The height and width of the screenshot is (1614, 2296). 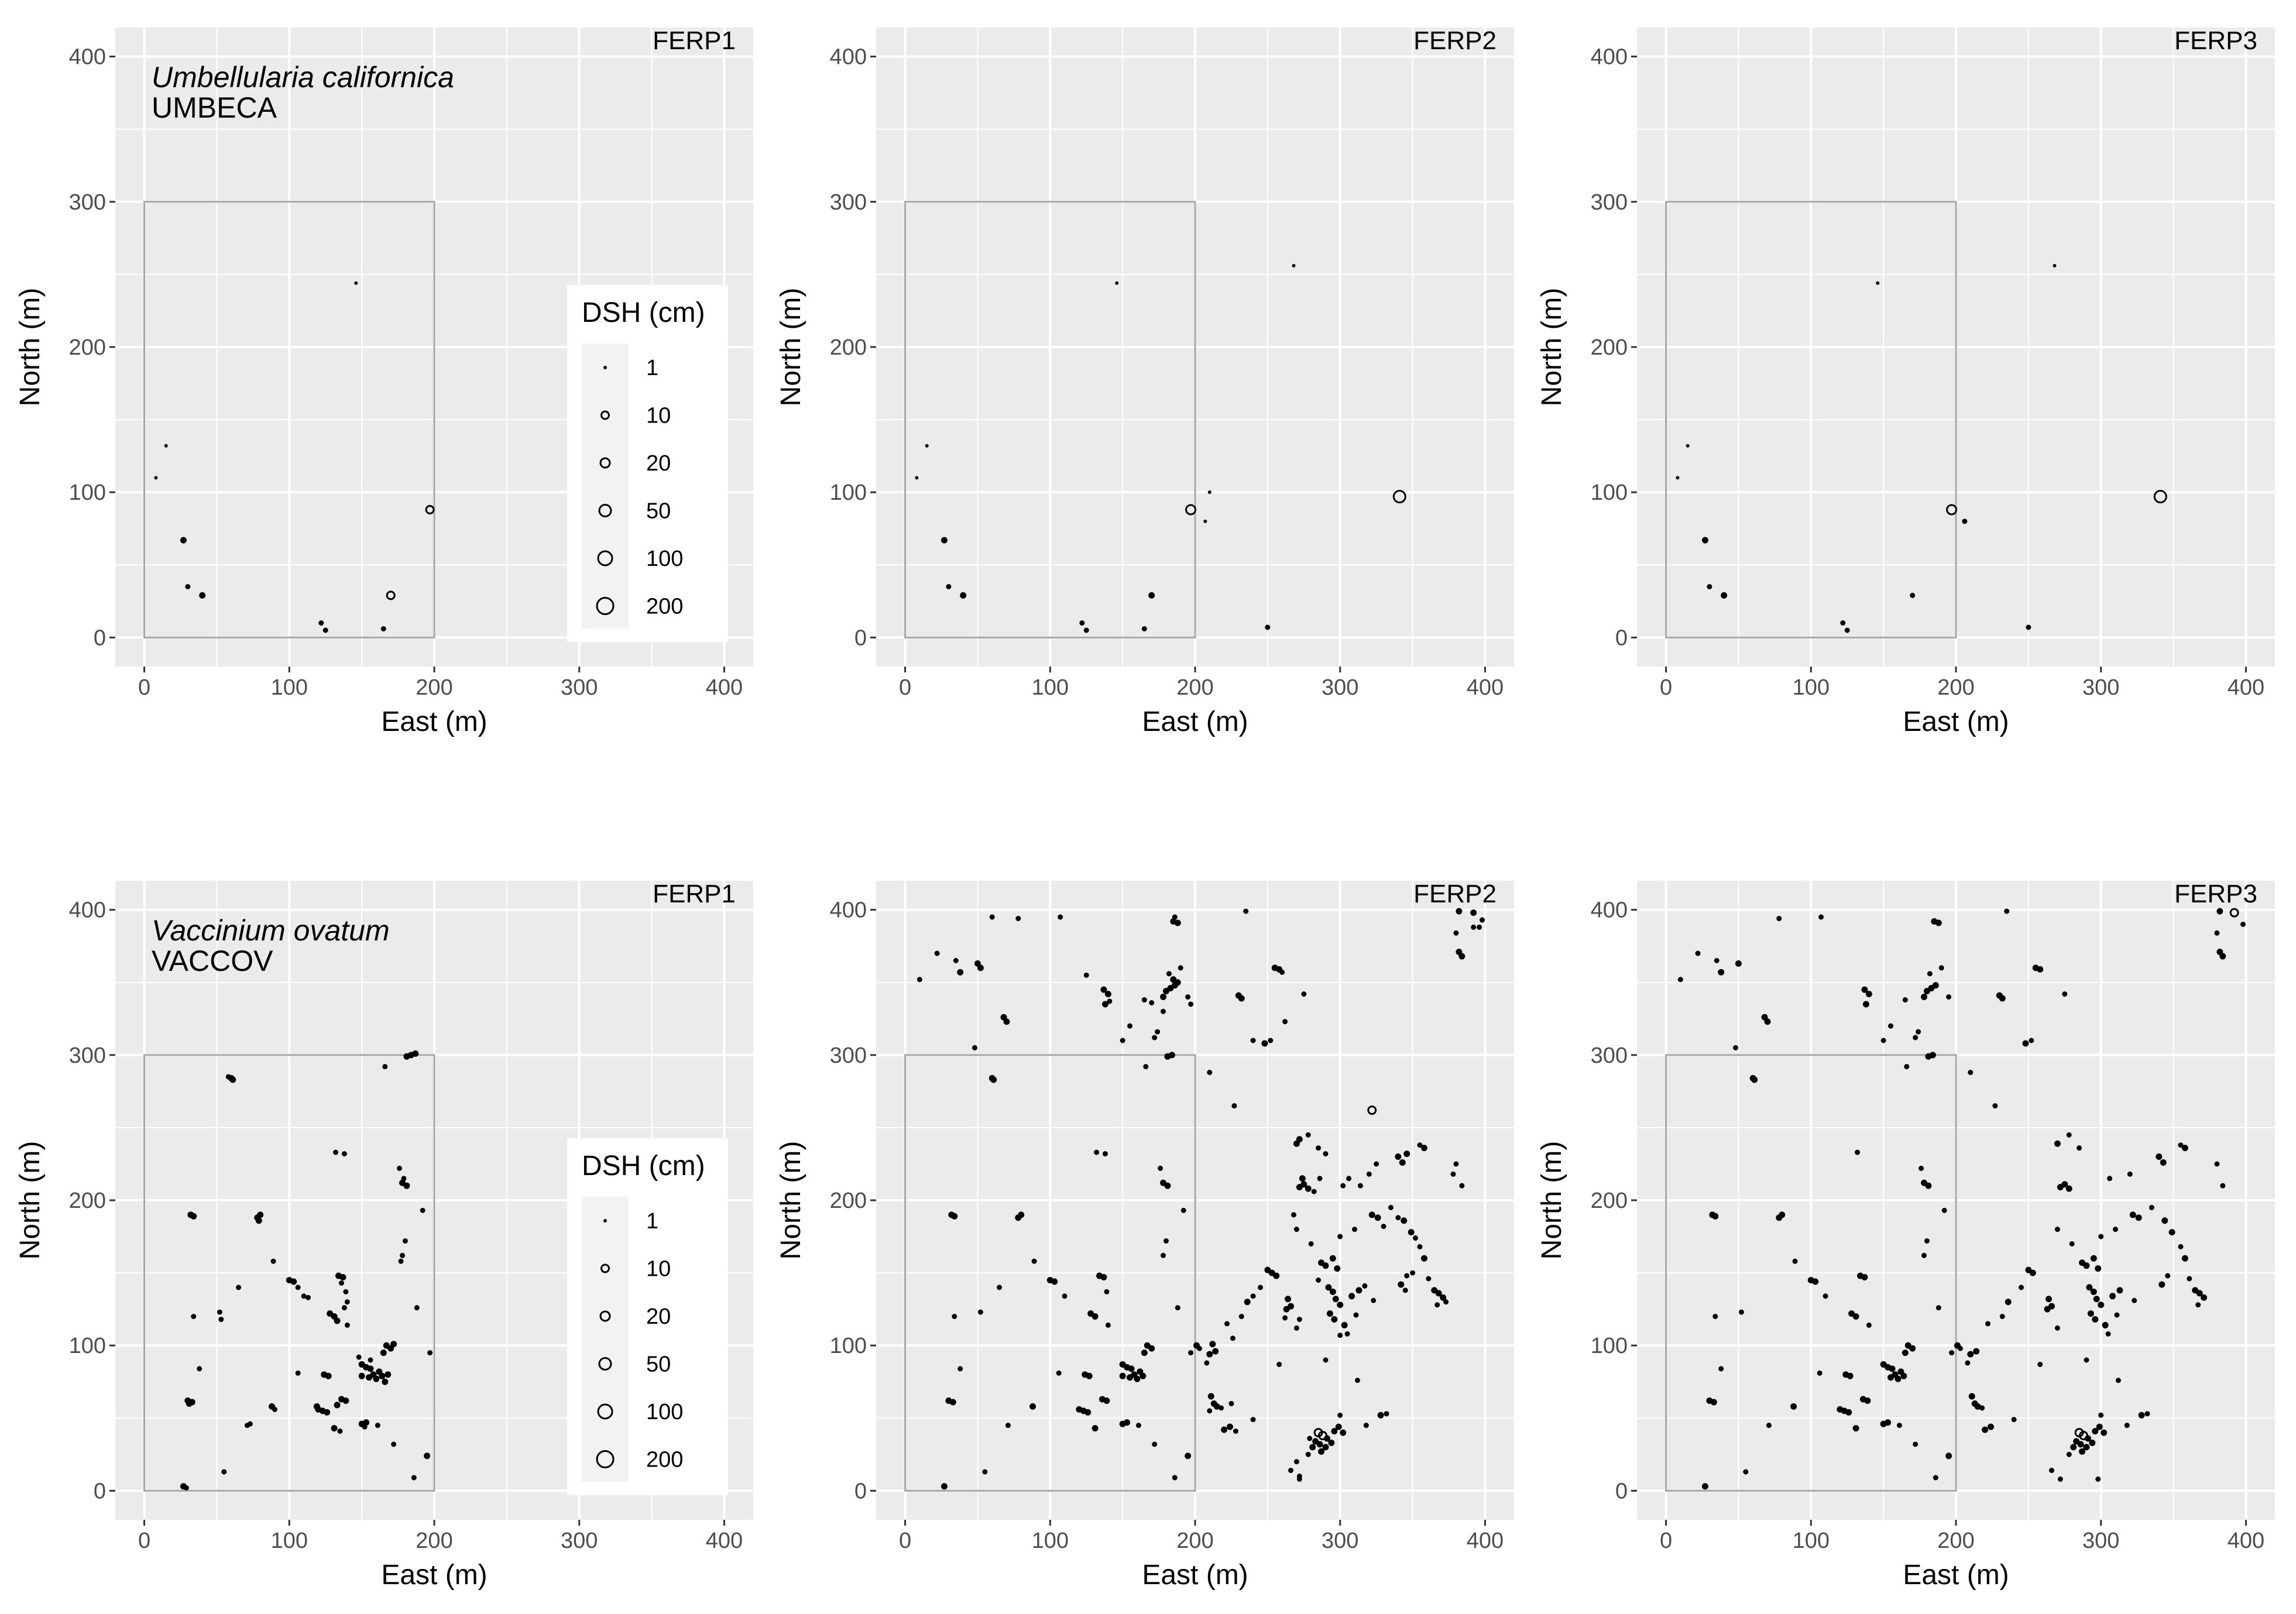 What do you see at coordinates (303, 77) in the screenshot?
I see `species-name: Umbellularia californica` at bounding box center [303, 77].